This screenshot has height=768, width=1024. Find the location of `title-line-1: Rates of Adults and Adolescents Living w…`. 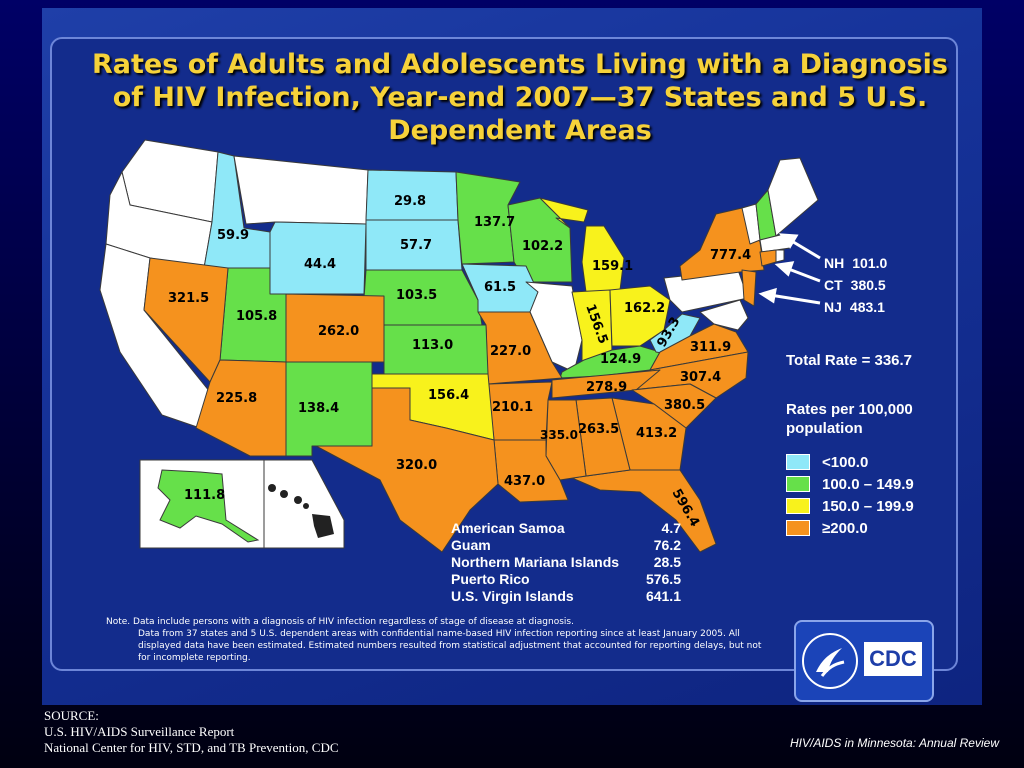

title-line-1: Rates of Adults and Adolescents Living w… is located at coordinates (520, 64).